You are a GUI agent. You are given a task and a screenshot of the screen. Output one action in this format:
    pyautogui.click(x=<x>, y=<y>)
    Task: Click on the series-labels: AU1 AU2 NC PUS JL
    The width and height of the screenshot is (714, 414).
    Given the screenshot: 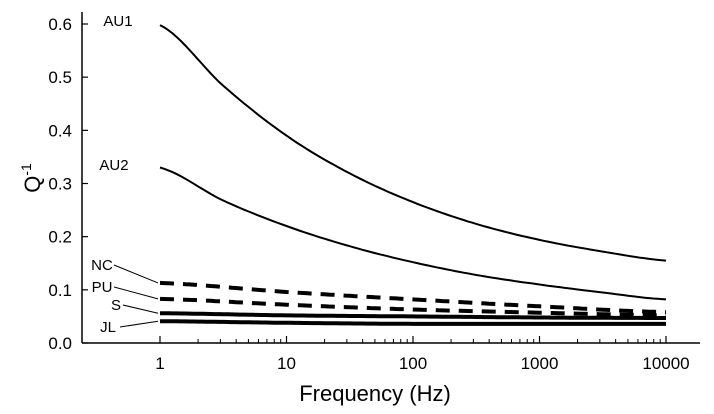 What is the action you would take?
    pyautogui.click(x=125, y=174)
    